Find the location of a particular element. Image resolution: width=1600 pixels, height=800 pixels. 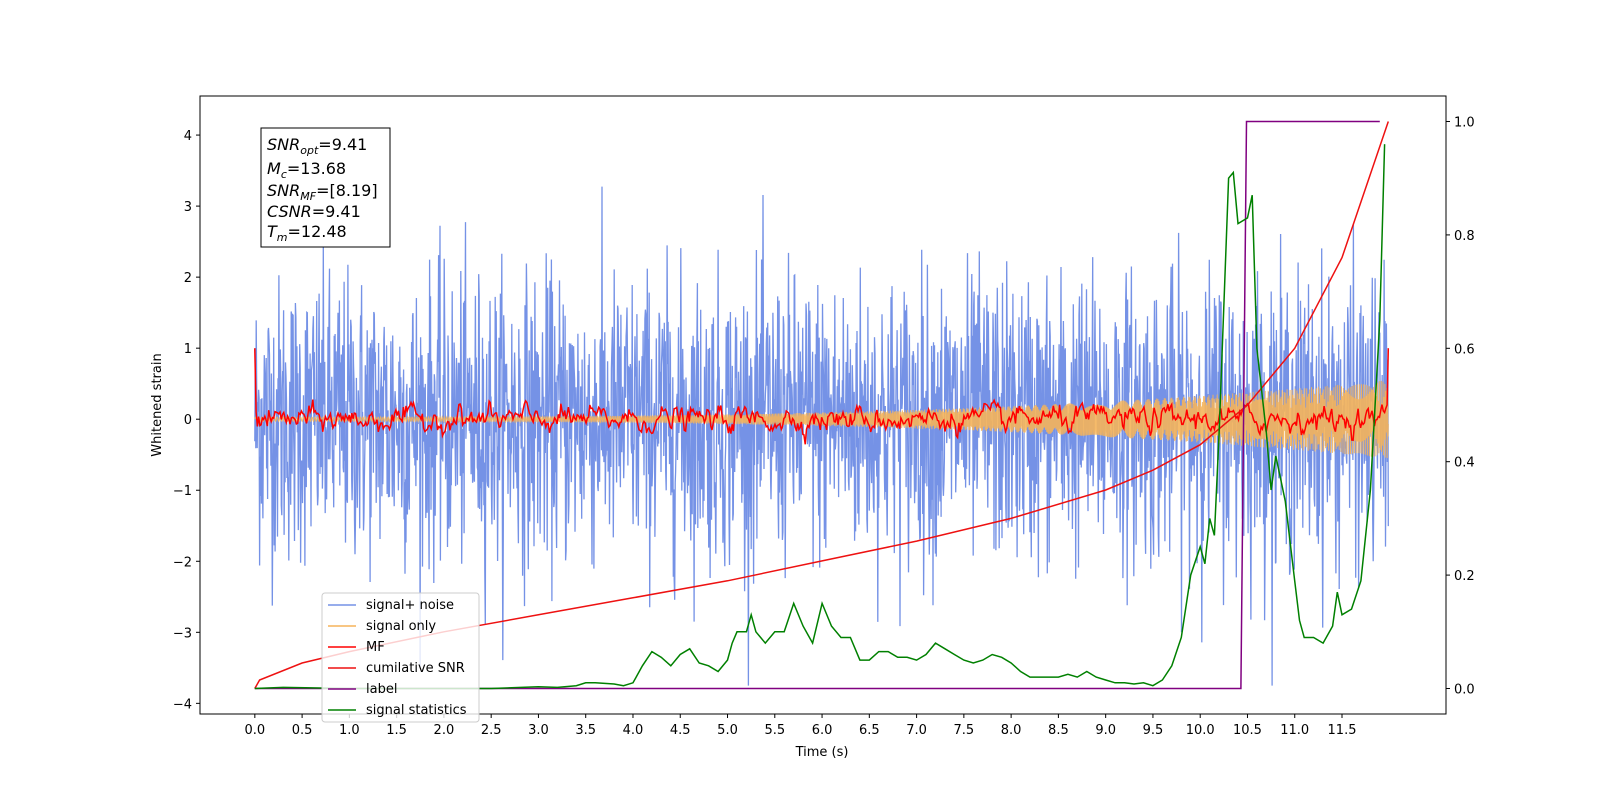

annotation-line-snr-opt: SNRopt=9.41 is located at coordinates (317, 146).